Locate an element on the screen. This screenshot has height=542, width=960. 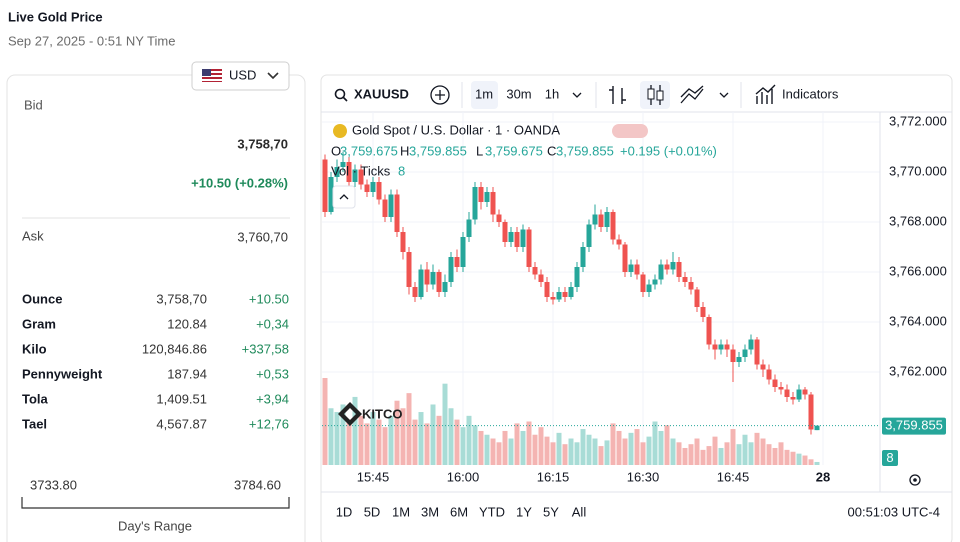
y-tick-label: 3,772.000 is located at coordinates (918, 120).